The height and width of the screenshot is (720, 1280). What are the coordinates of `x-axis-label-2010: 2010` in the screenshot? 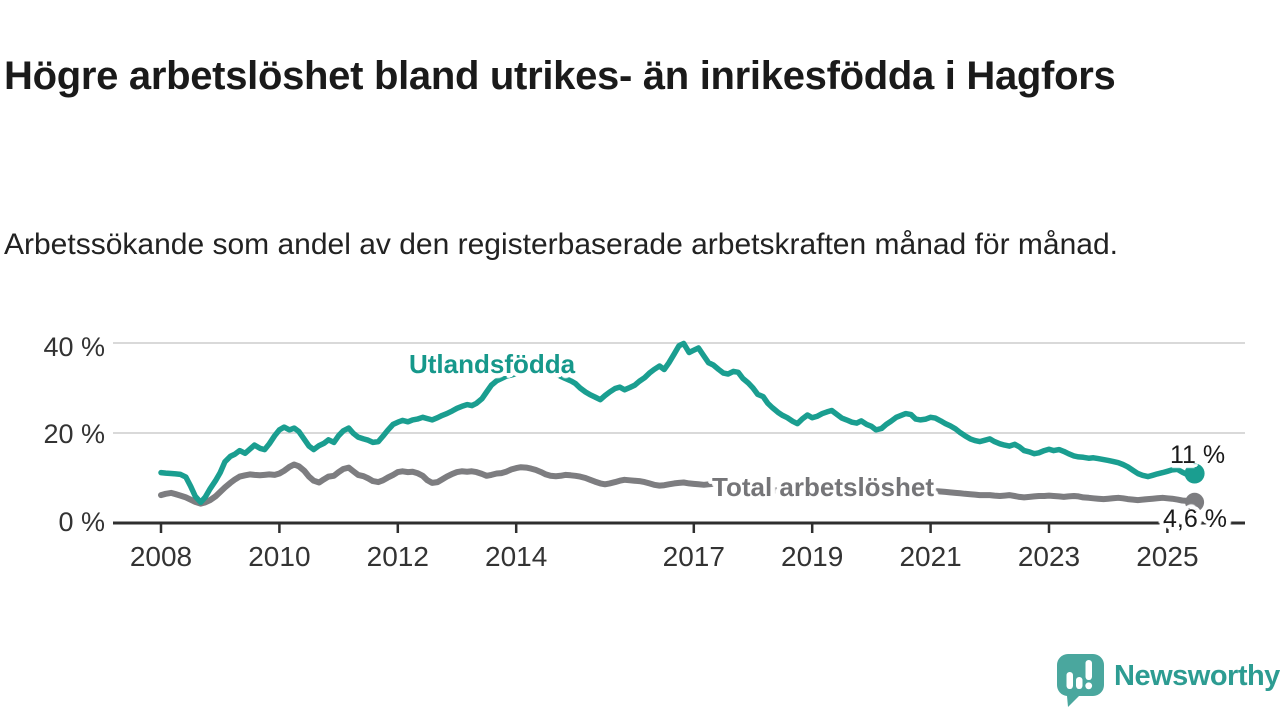 It's located at (279, 556).